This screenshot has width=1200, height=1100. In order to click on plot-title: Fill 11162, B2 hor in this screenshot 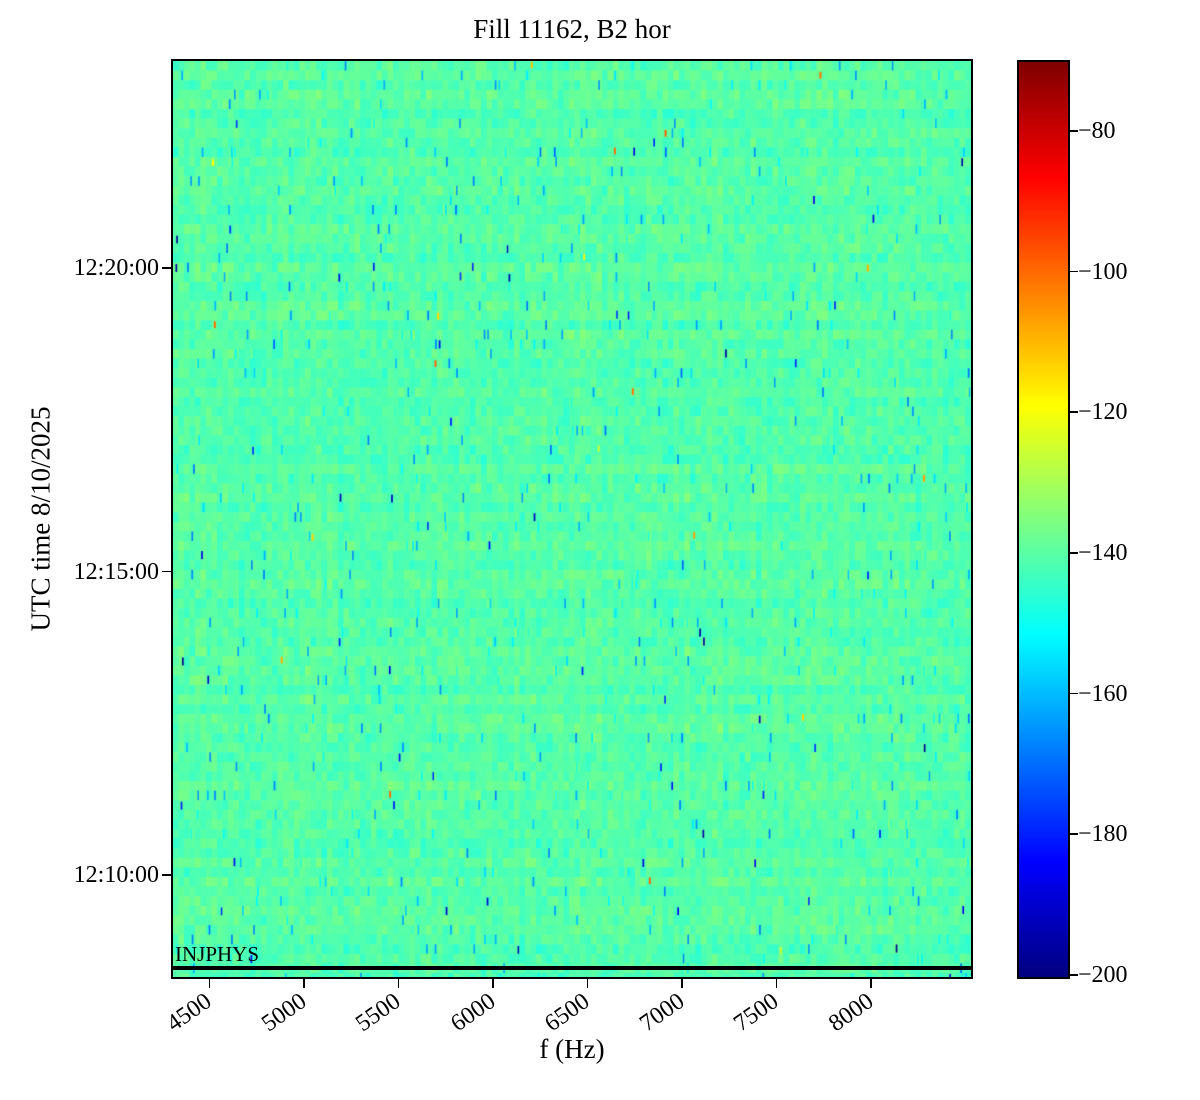, I will do `click(572, 29)`.